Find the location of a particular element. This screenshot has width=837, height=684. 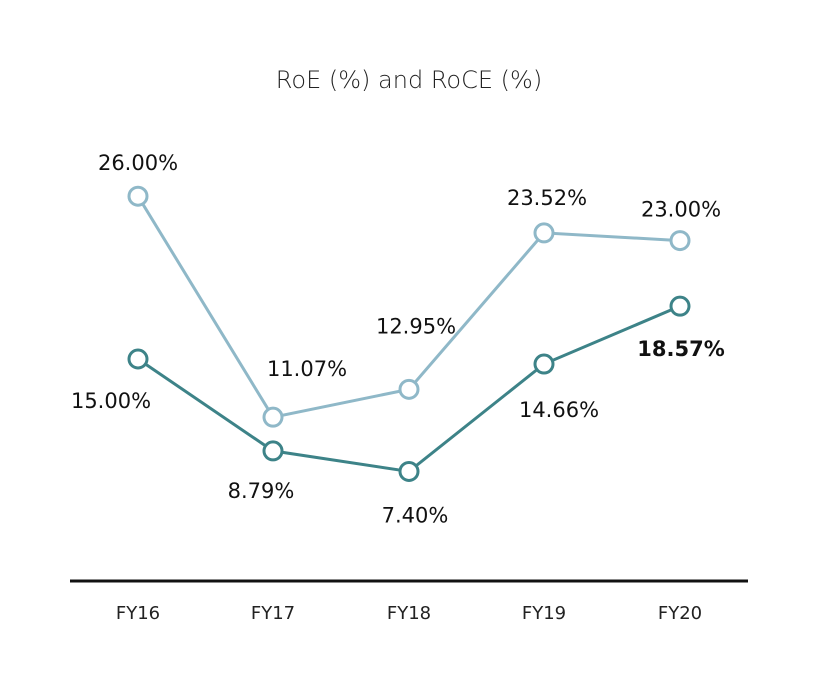

data-label: 8.79% is located at coordinates (261, 491).